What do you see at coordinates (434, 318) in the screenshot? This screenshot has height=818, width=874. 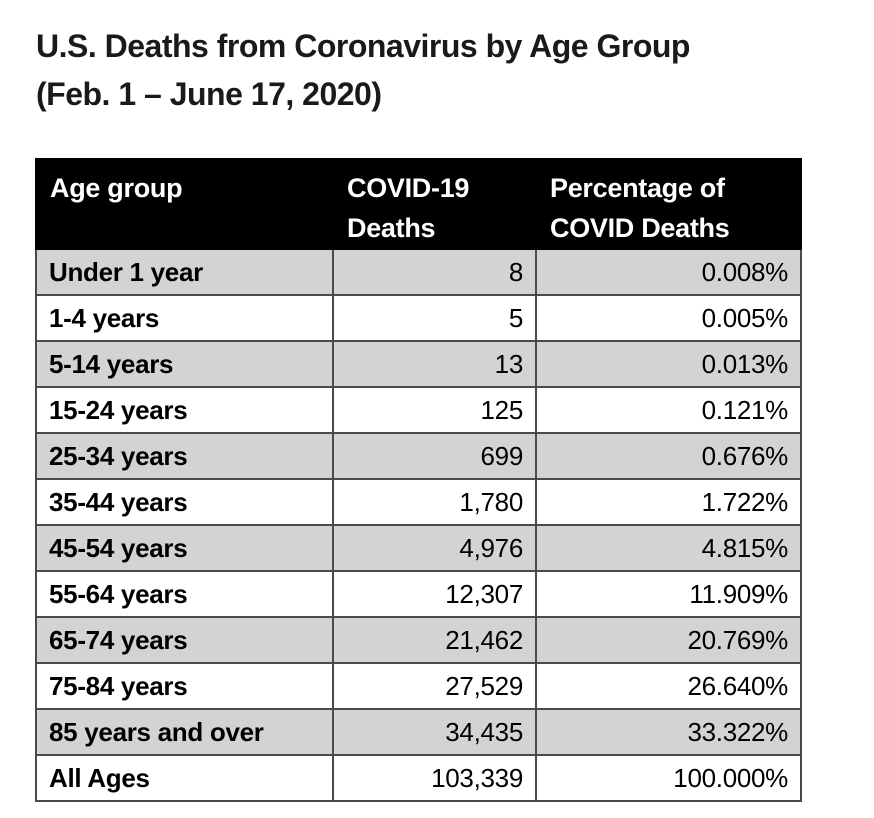 I see `cell-covid-deaths: 5` at bounding box center [434, 318].